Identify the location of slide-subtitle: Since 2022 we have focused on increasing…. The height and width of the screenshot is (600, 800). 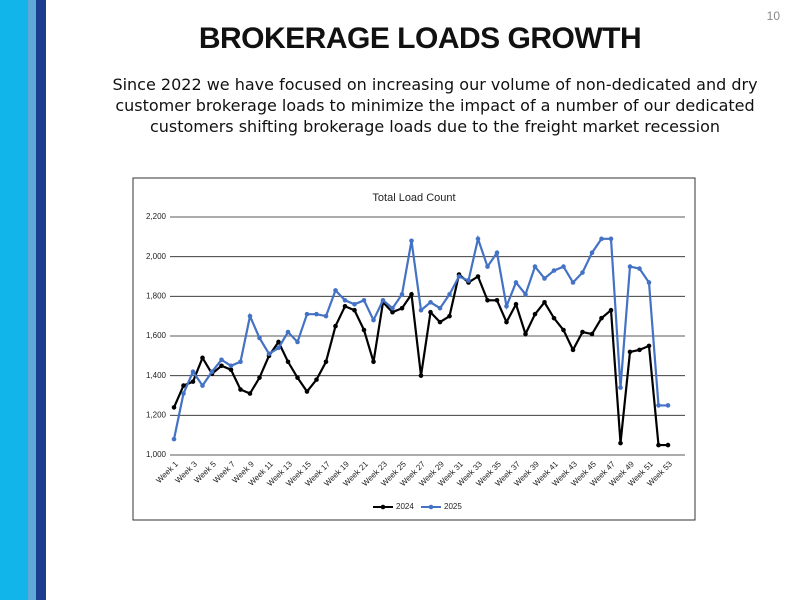
(435, 105).